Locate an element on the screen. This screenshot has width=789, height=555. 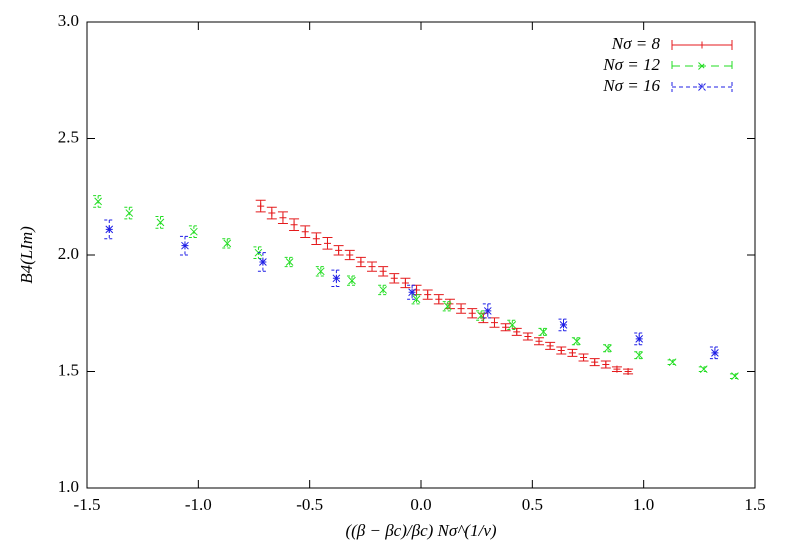
y-tick-label: 2.5 is located at coordinates (68, 136).